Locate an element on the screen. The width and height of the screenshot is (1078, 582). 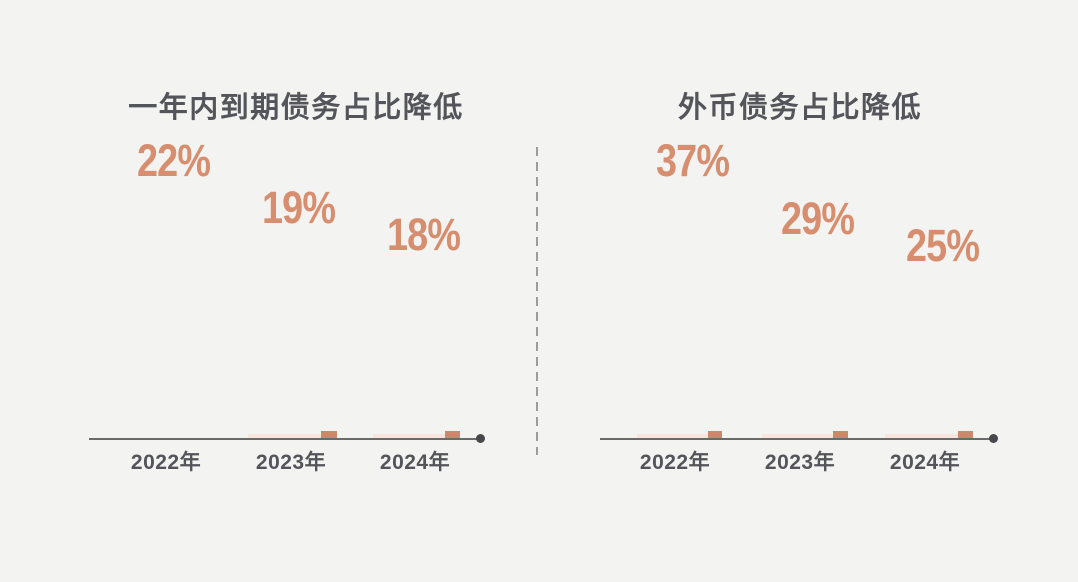
axis-marker-2024-right is located at coordinates (929, 434).